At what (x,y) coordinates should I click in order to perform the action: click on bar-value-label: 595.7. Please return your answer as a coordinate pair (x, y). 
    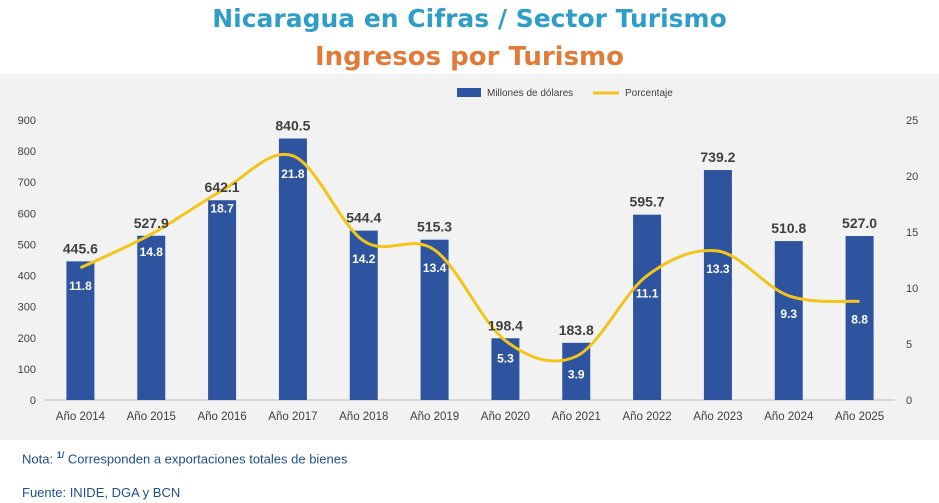
    Looking at the image, I should click on (647, 202).